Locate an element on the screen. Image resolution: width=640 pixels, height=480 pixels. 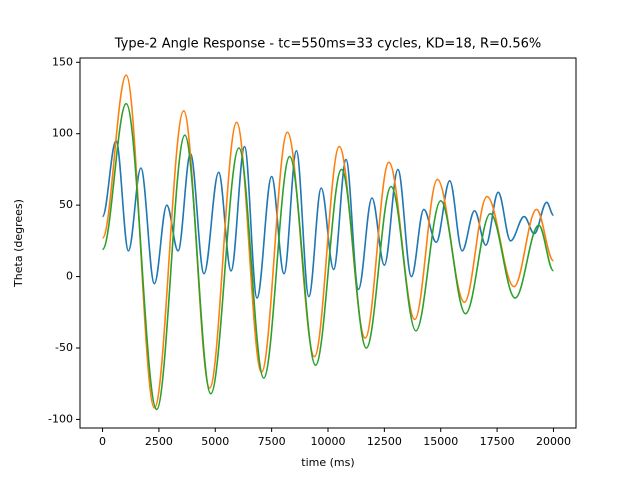
x-tick-label: 2500 is located at coordinates (159, 441).